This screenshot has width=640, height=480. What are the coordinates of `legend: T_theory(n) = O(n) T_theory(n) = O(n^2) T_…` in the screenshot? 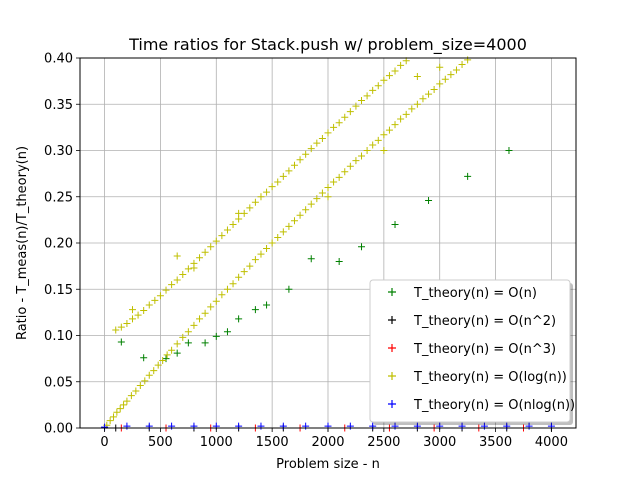 It's located at (472, 352).